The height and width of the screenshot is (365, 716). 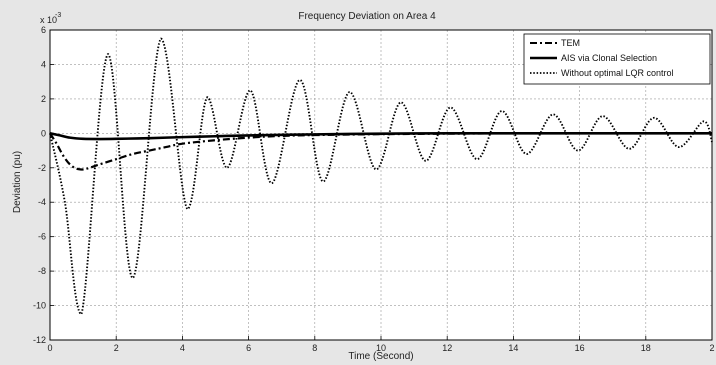 I want to click on x-tick-label: 8, so click(x=314, y=348).